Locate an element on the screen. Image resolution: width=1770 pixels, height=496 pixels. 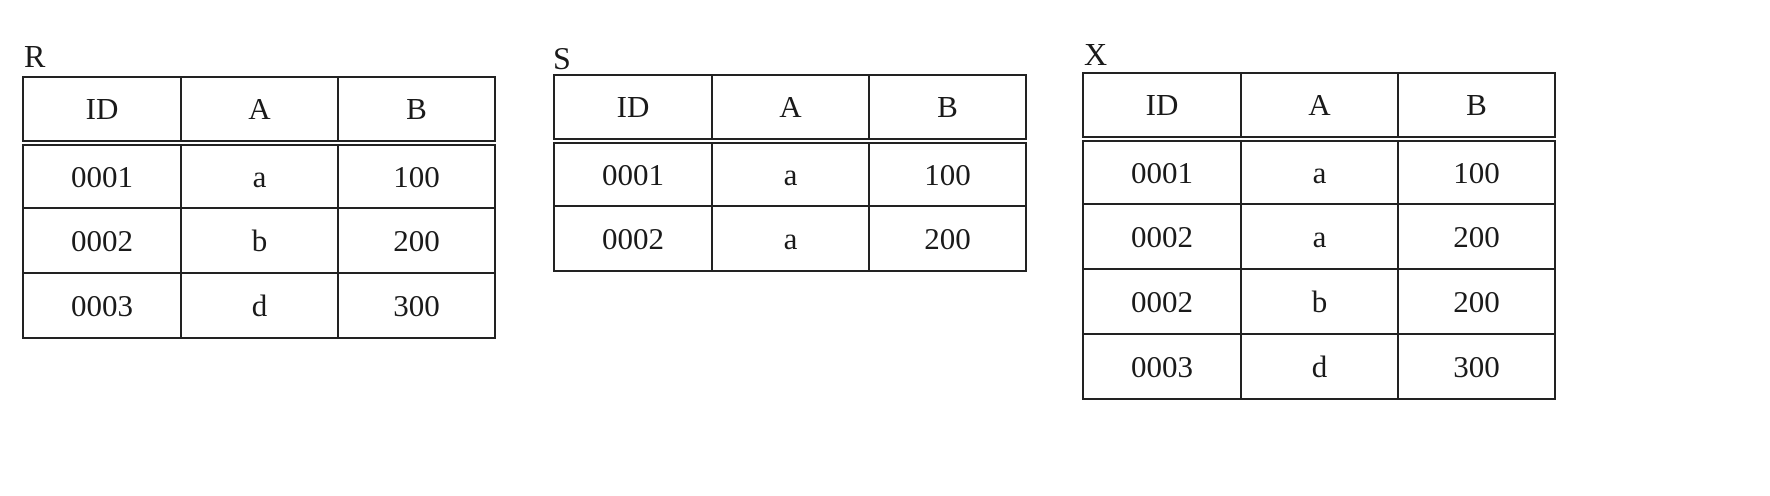
table-s: ID A B 0001 a 100 0002 a 200 is located at coordinates (790, 173).